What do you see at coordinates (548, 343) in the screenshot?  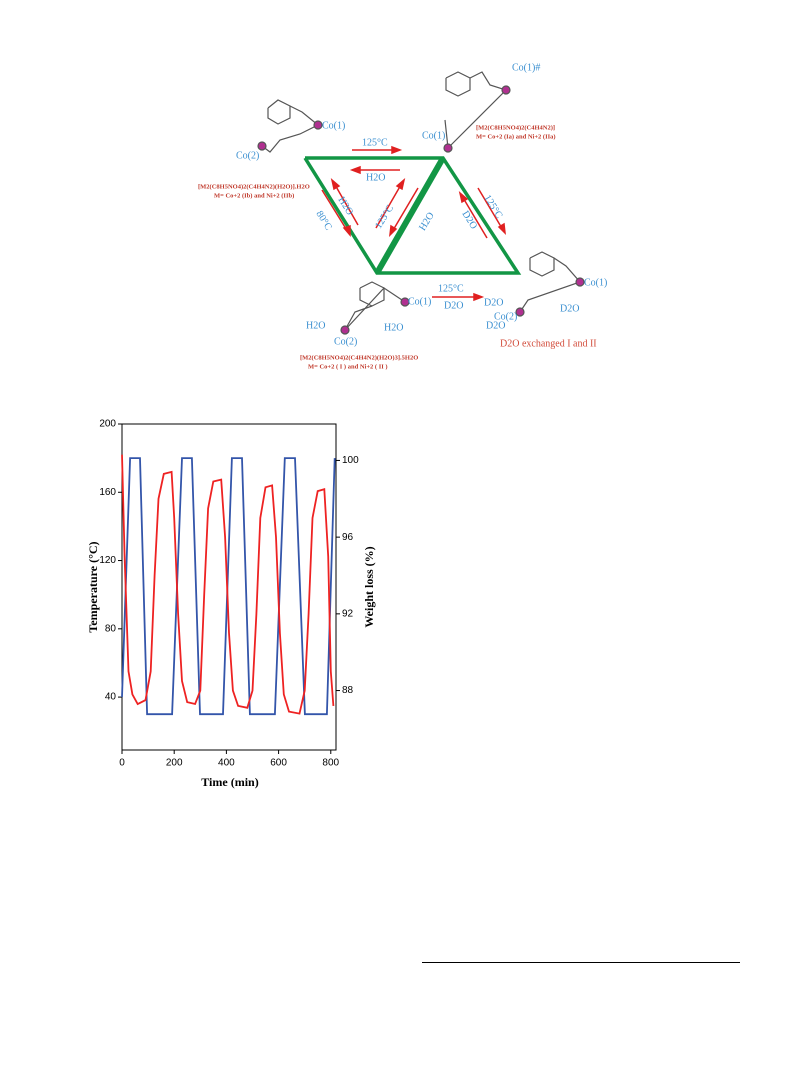 I see `caption: D2O exchanged I and II` at bounding box center [548, 343].